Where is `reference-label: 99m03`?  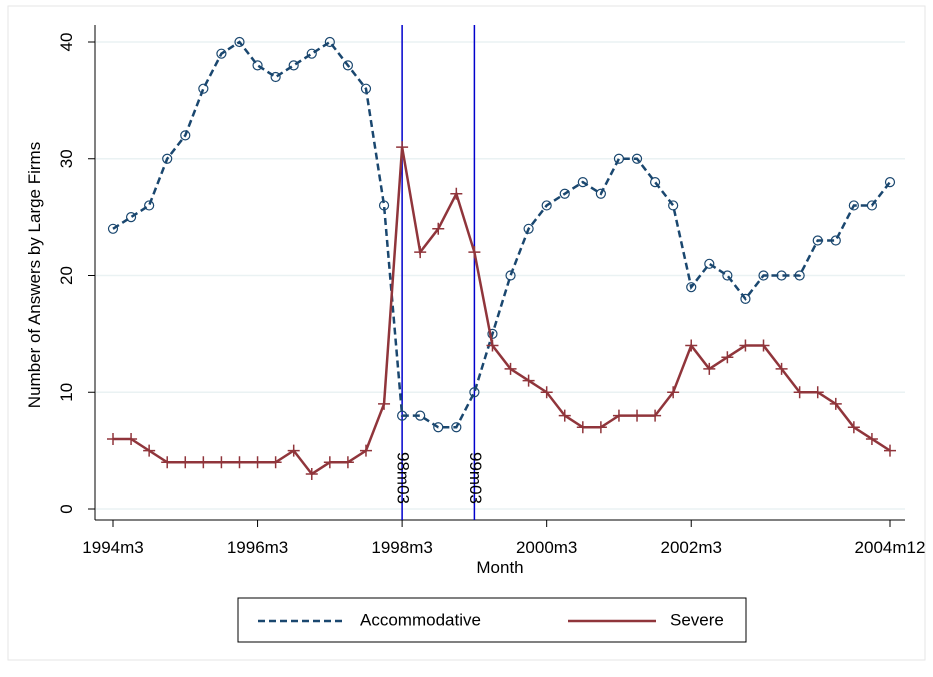 reference-label: 99m03 is located at coordinates (475, 478).